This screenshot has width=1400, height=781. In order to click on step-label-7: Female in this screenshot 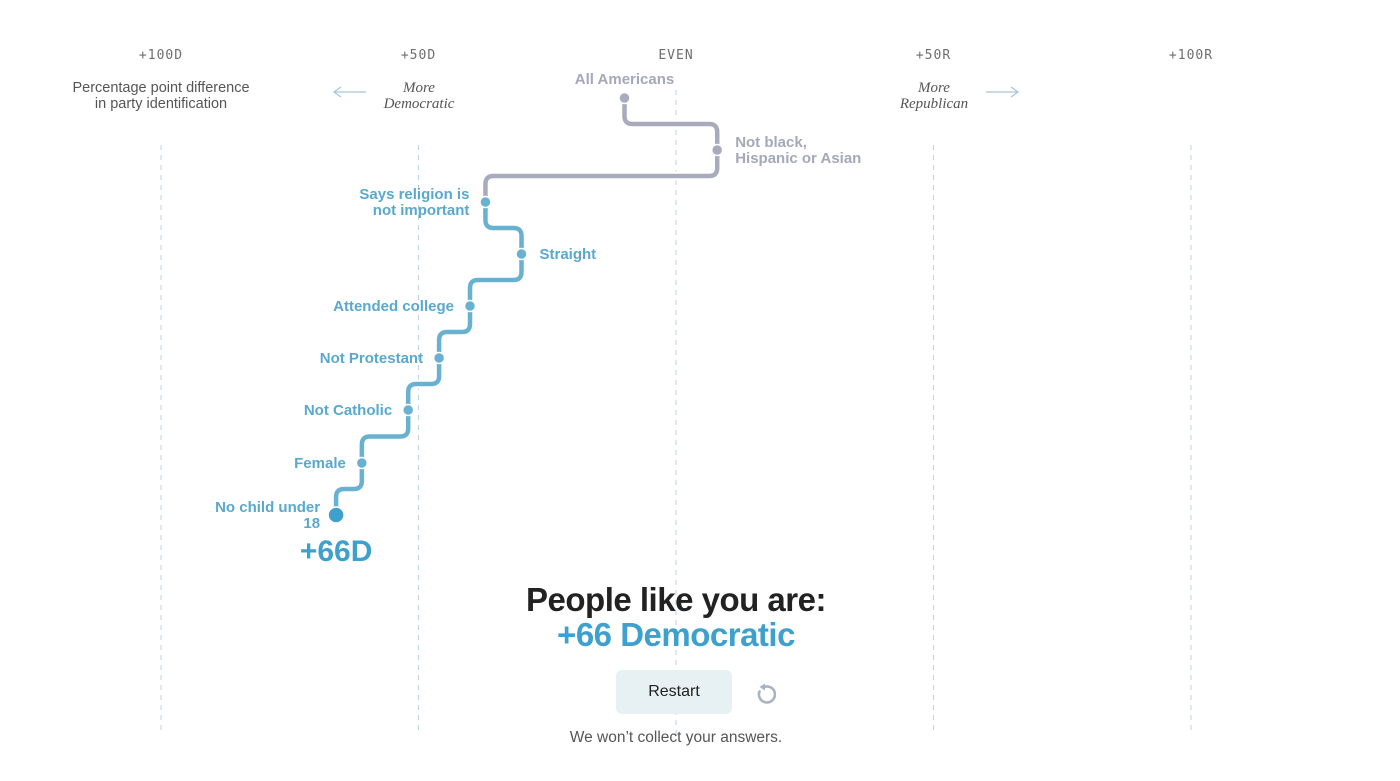, I will do `click(320, 463)`.